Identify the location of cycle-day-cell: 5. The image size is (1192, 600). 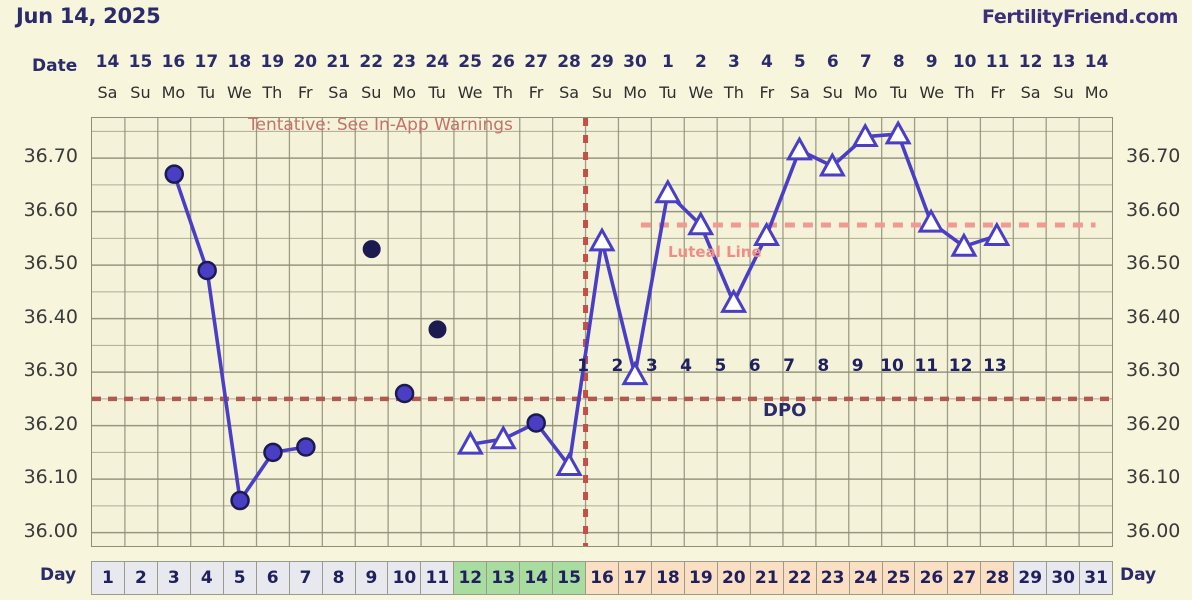
(240, 578).